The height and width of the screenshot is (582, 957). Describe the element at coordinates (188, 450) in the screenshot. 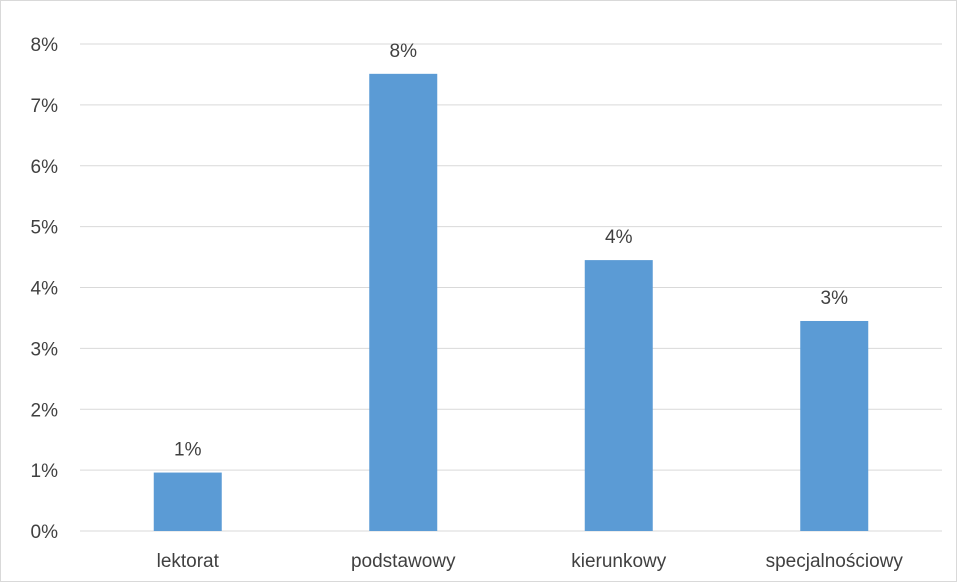

I see `data-label: 1%` at that location.